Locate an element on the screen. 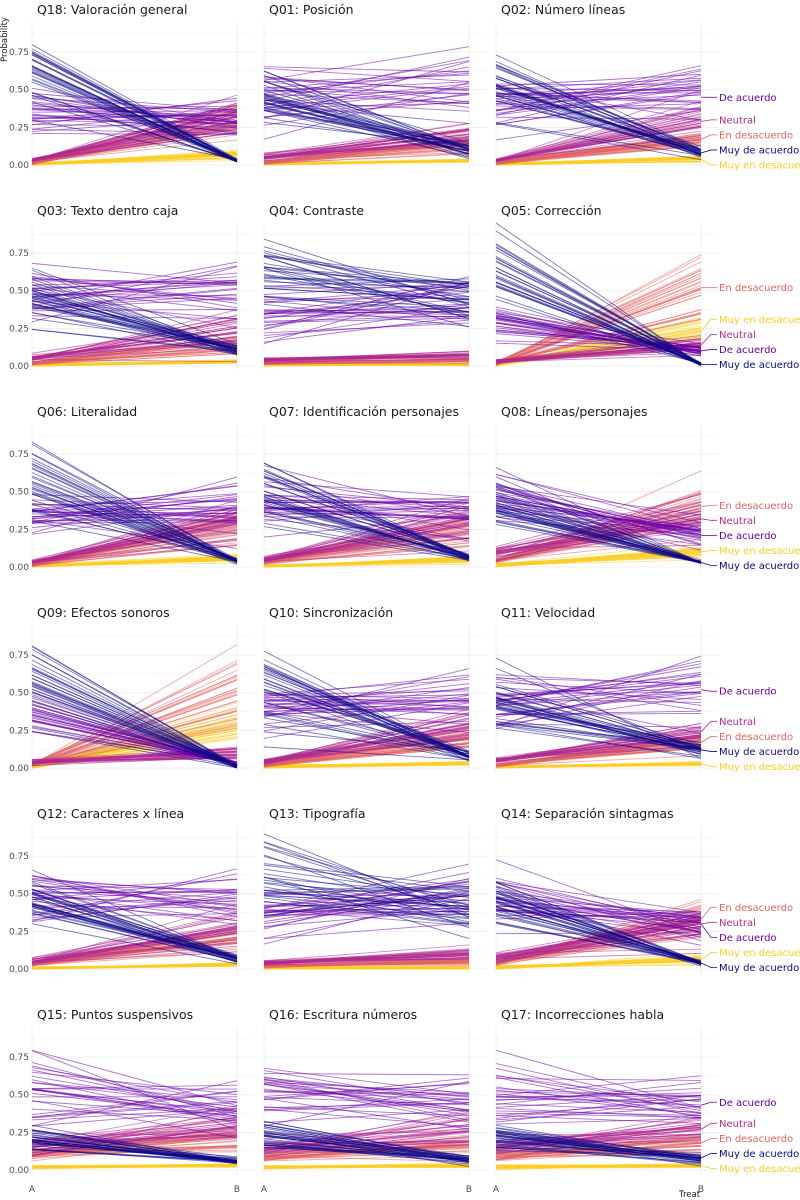 The height and width of the screenshot is (1200, 800). series-end-label: Muy de acuerdo is located at coordinates (759, 968).